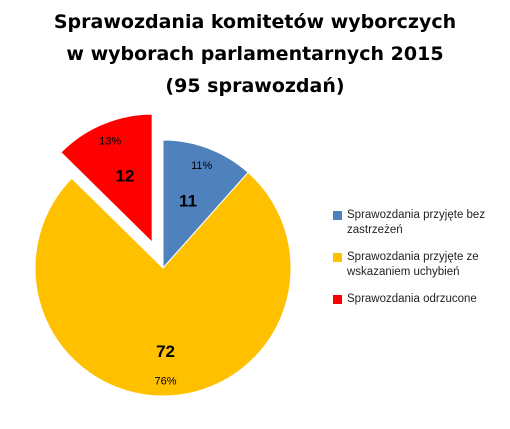  I want to click on legend-item: Sprawozdania przyjęte bez zastrzeżeń, so click(420, 223).